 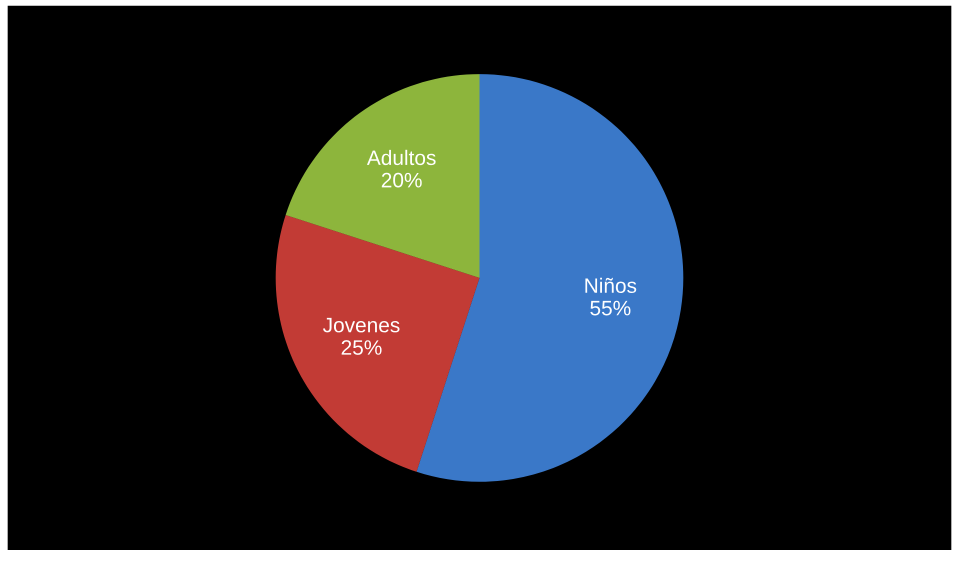 What do you see at coordinates (401, 158) in the screenshot?
I see `slice-label: Adultos` at bounding box center [401, 158].